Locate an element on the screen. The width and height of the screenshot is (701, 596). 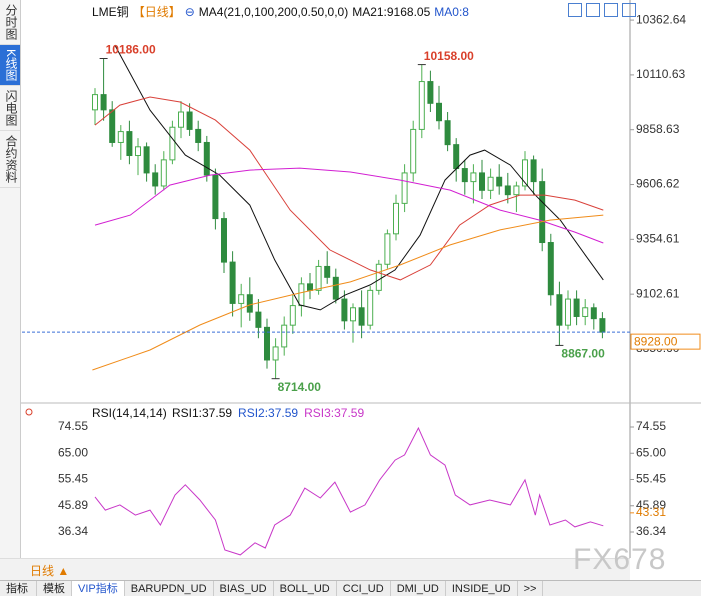
period: 【日线】 is located at coordinates (156, 12).